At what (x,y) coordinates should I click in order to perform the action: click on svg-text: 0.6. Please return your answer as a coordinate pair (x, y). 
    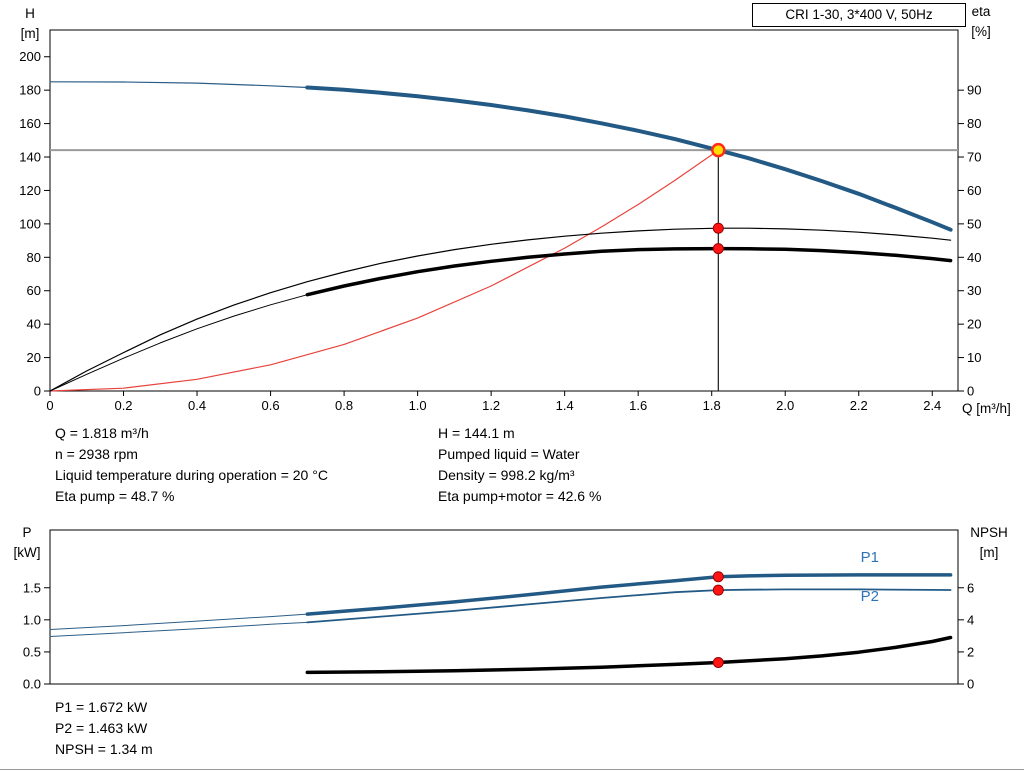
    Looking at the image, I should click on (271, 405).